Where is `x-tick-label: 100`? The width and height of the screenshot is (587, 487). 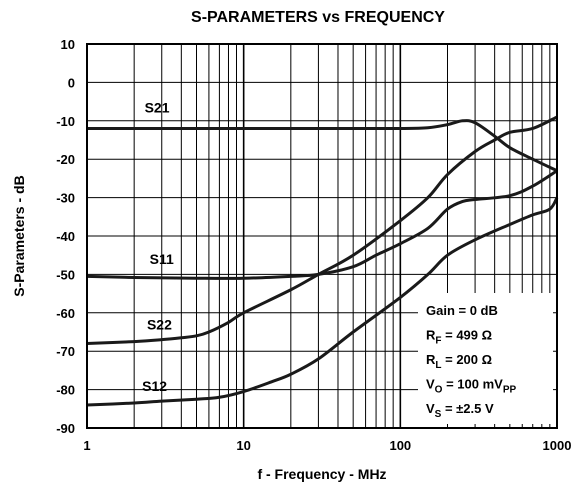
x-tick-label: 100 is located at coordinates (400, 445).